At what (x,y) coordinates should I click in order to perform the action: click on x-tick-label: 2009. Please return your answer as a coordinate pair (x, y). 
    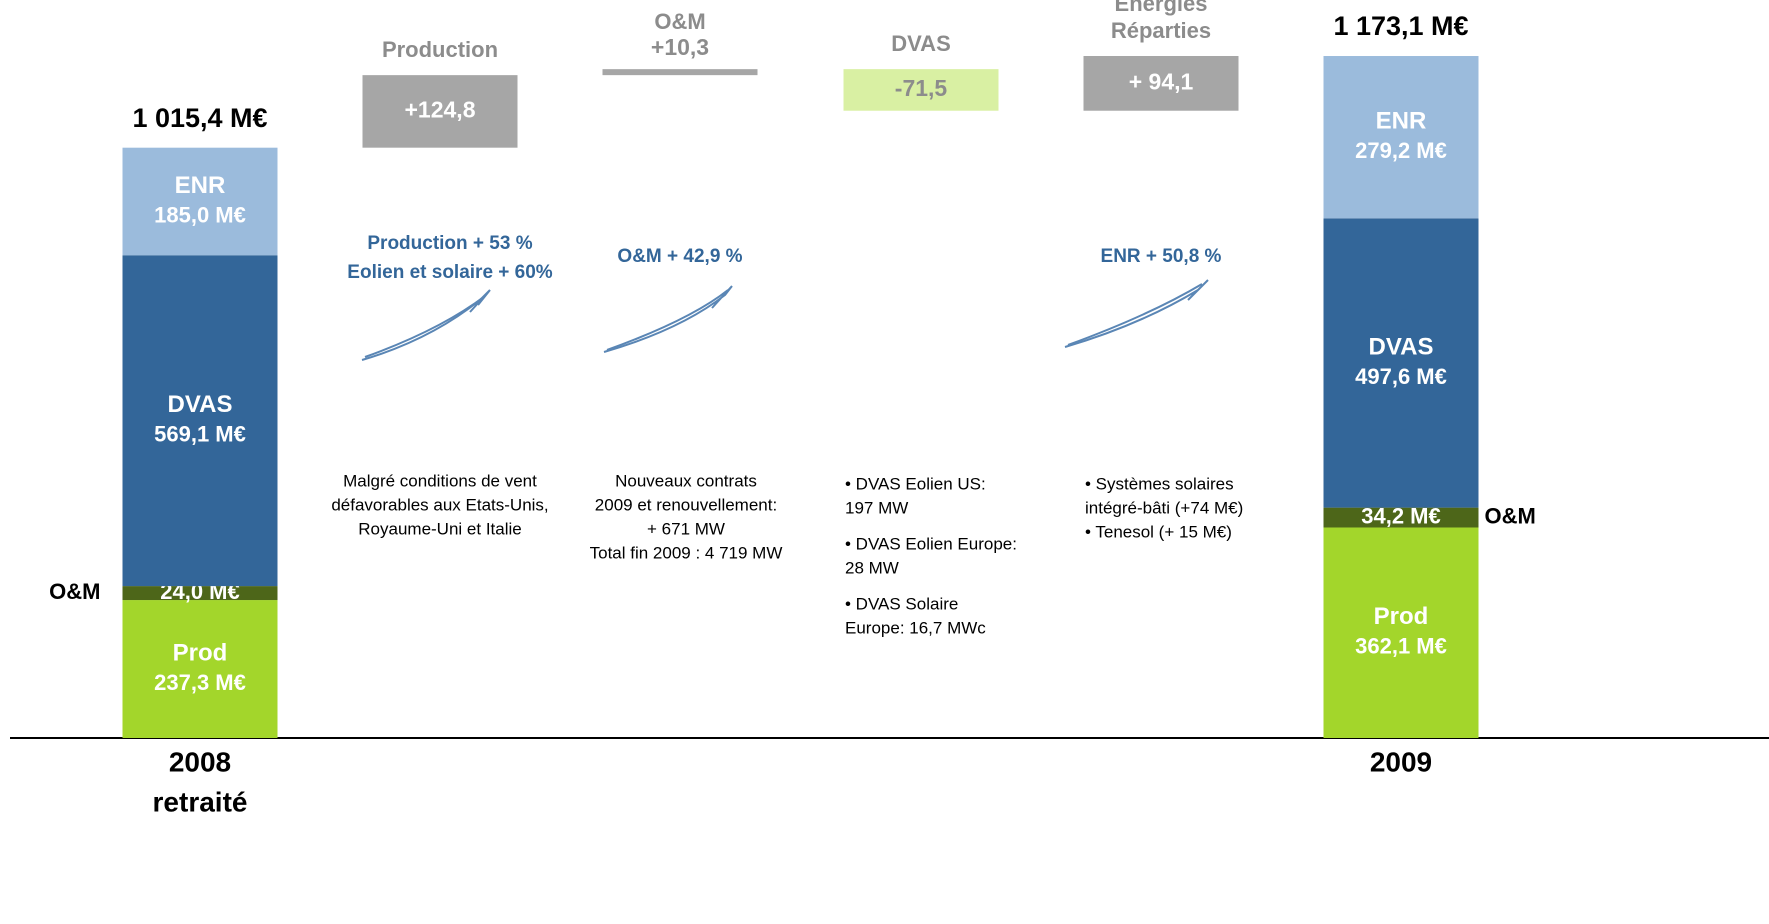
    Looking at the image, I should click on (1401, 761).